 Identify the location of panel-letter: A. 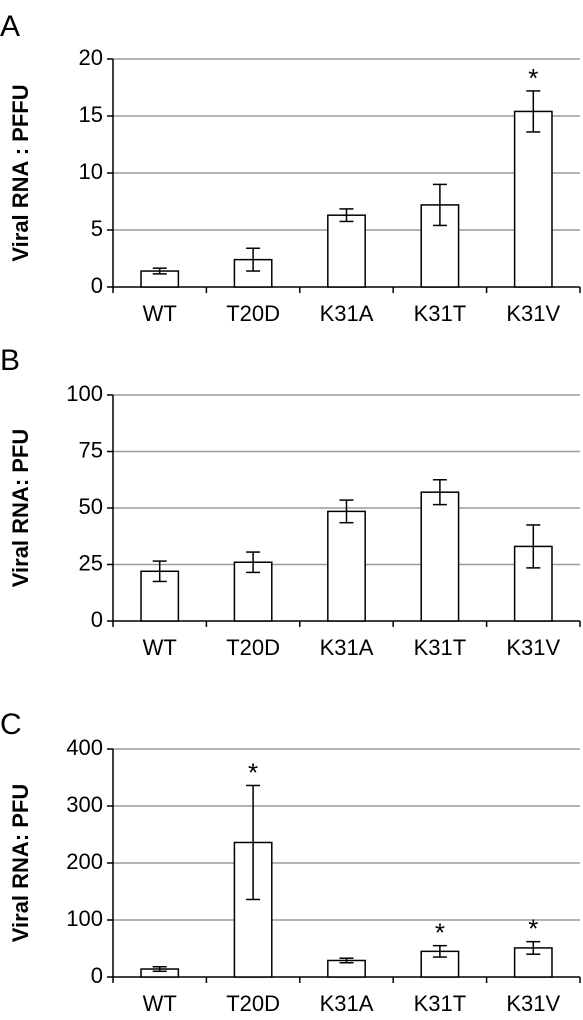
(10, 26).